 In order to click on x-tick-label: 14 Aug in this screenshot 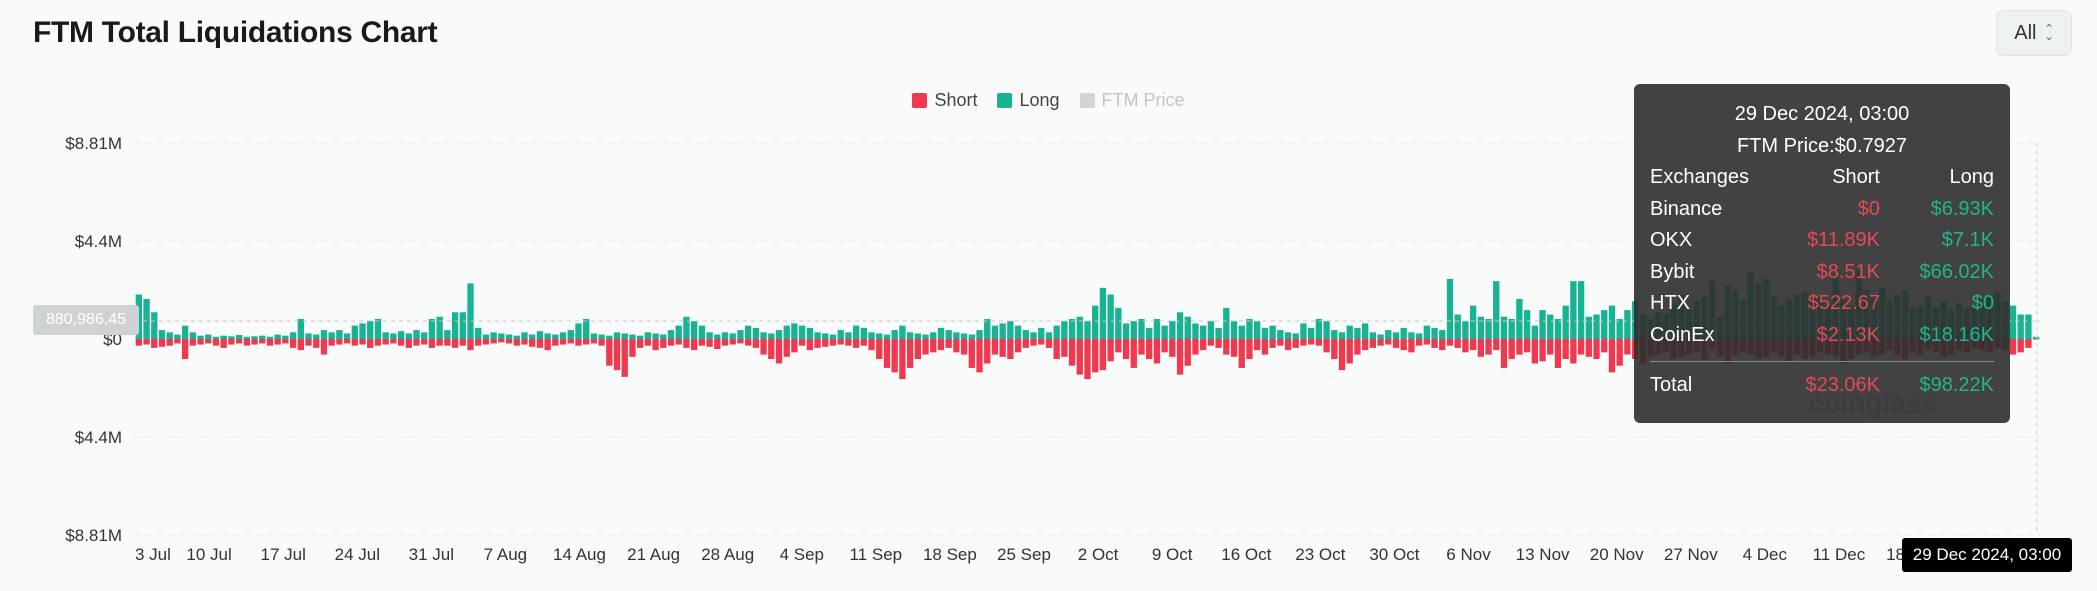, I will do `click(579, 554)`.